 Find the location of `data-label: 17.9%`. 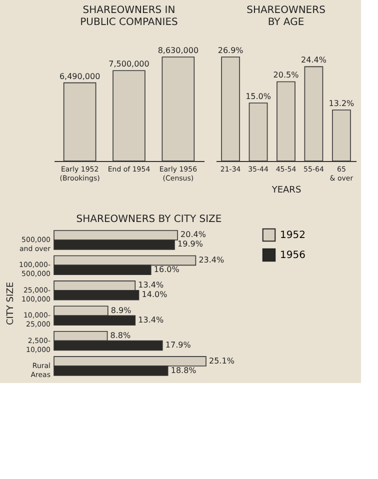

data-label: 17.9% is located at coordinates (178, 345).